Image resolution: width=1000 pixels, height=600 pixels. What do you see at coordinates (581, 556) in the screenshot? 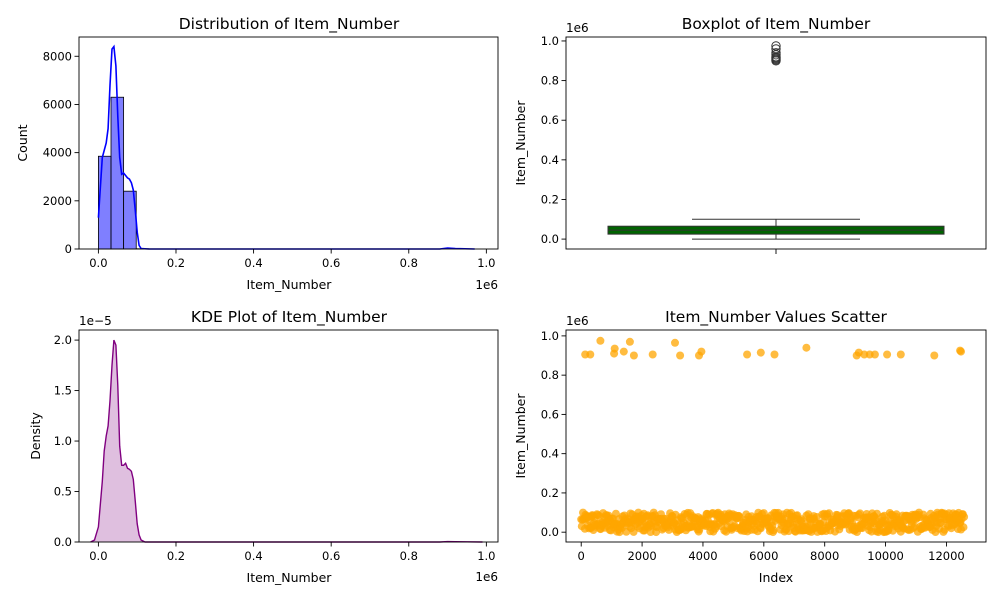
I see `scatter-x-tick-label: 0` at bounding box center [581, 556].